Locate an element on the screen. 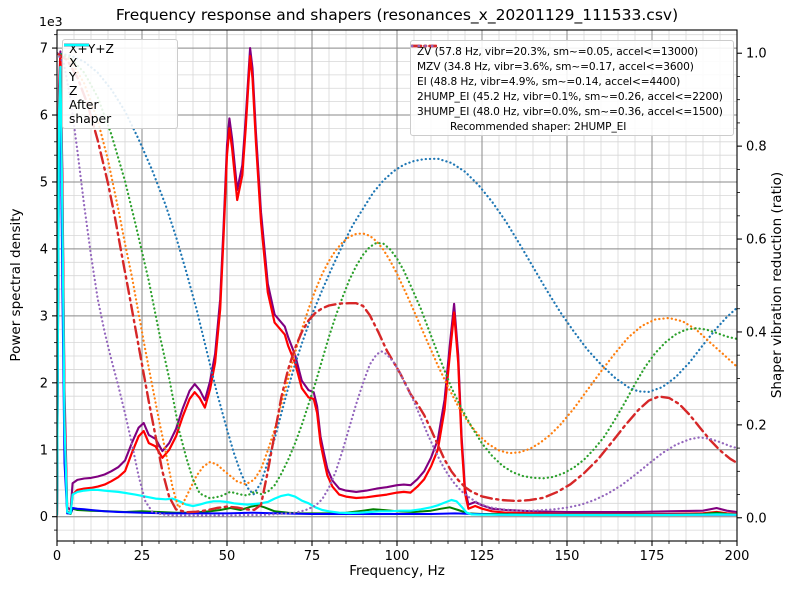  y-right-tick-label: 0.4 is located at coordinates (756, 332).